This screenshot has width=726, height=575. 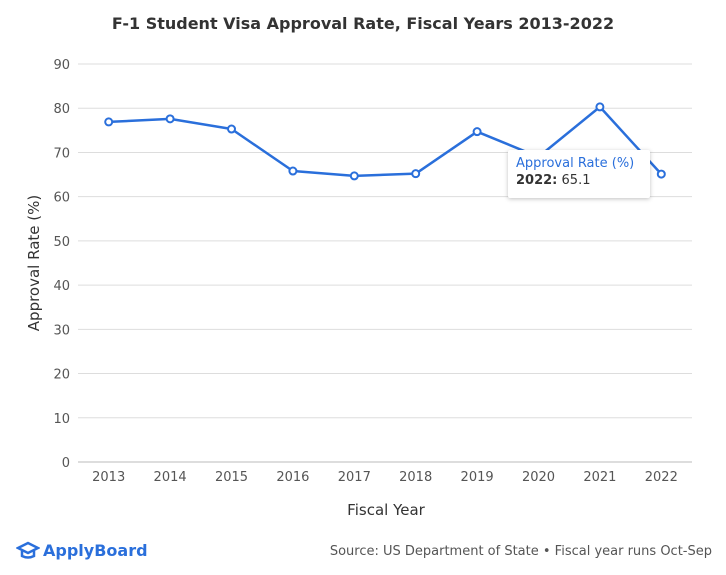 What do you see at coordinates (292, 477) in the screenshot?
I see `x-tick-label: 2016` at bounding box center [292, 477].